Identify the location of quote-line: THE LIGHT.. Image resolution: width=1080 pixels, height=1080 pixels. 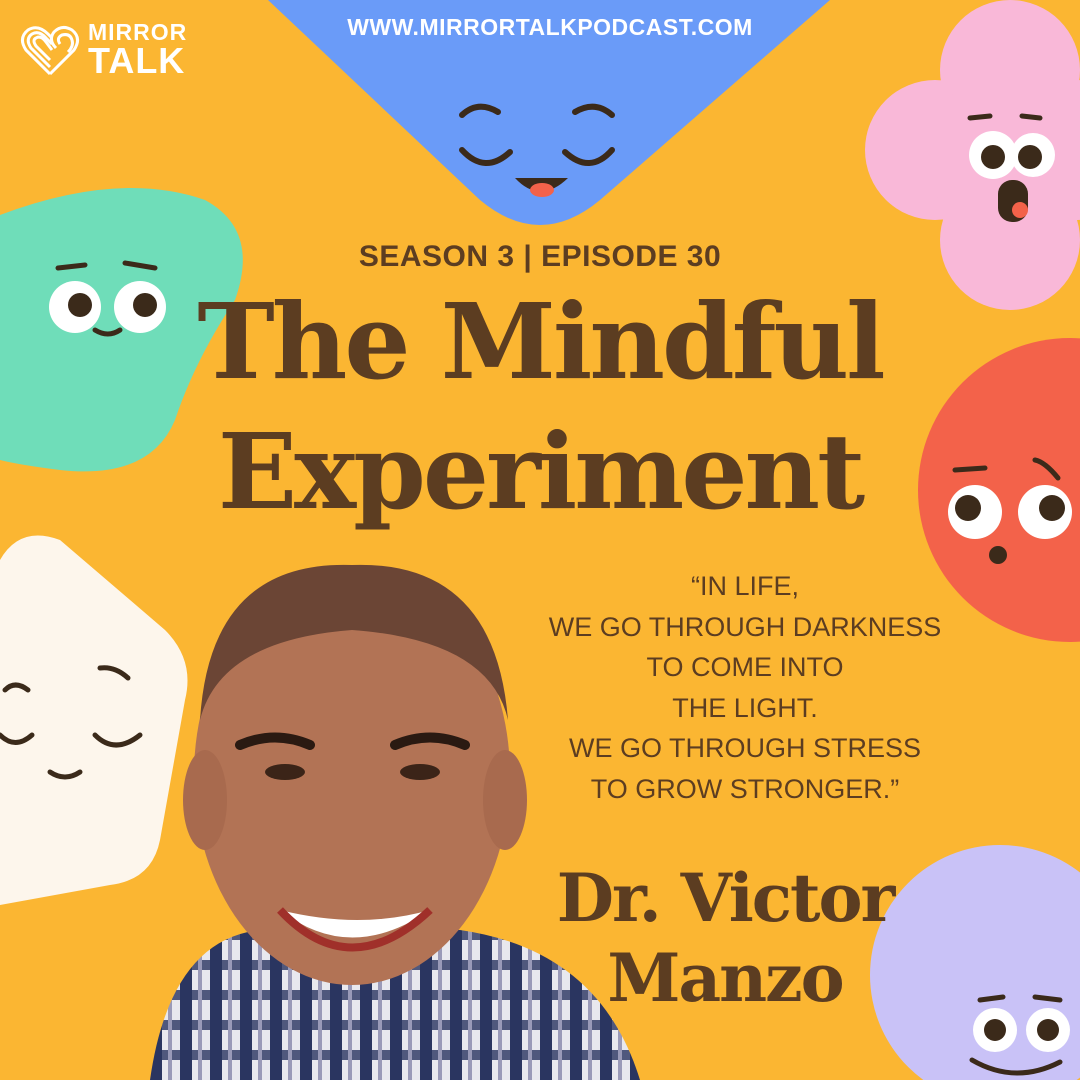
(745, 707).